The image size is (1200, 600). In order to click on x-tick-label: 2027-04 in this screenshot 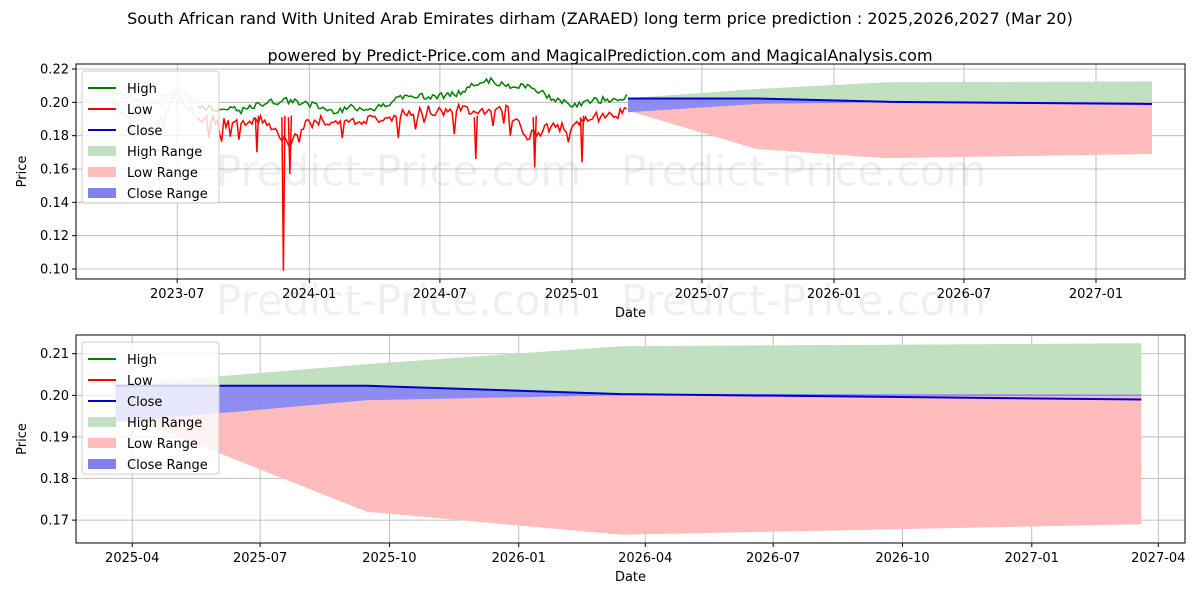, I will do `click(1158, 558)`.